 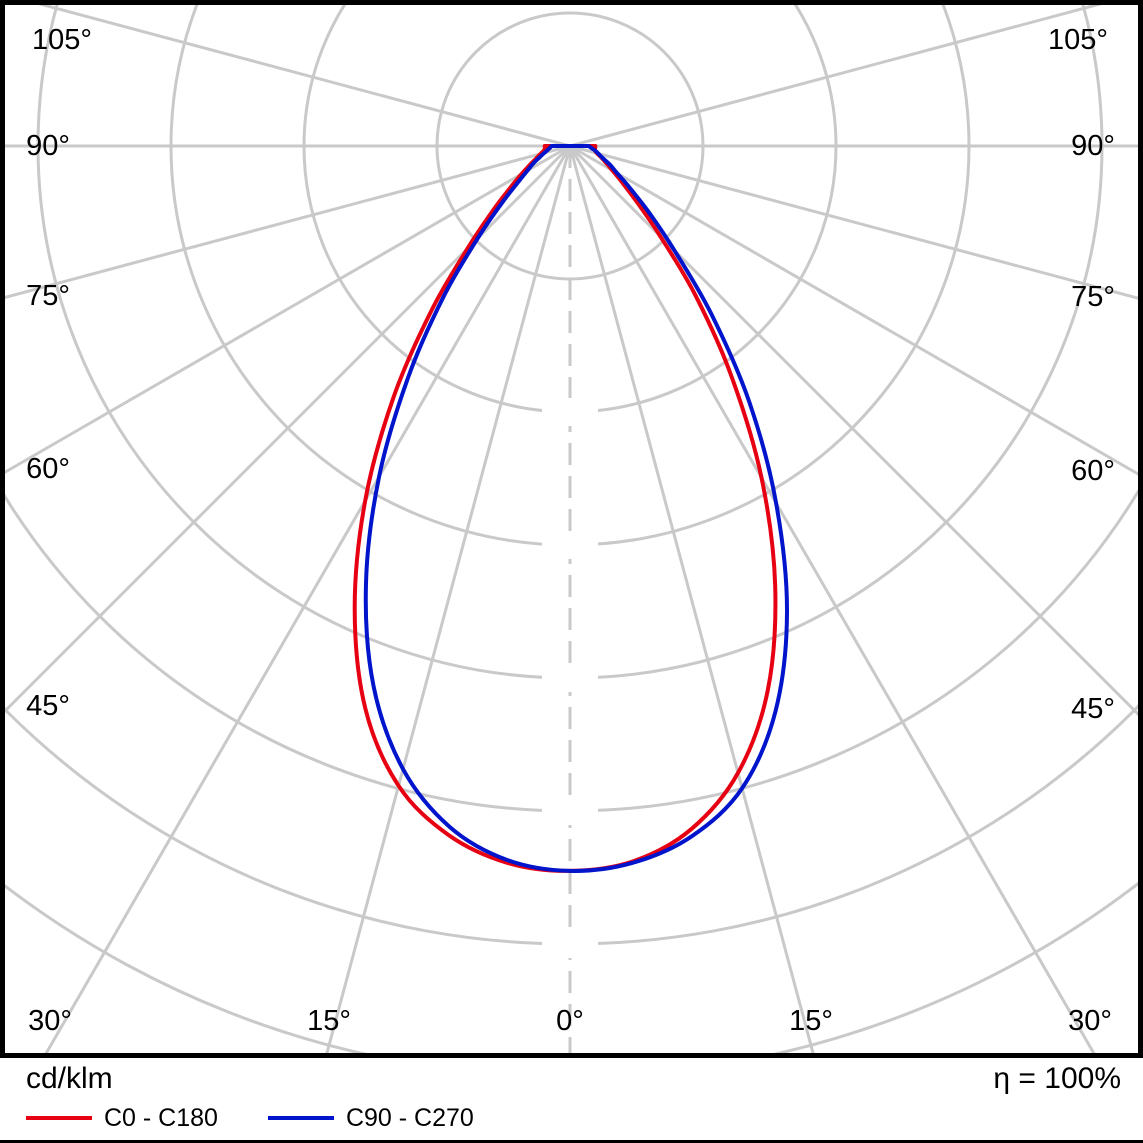 What do you see at coordinates (573, 1079) in the screenshot?
I see `footer-labels-row: cd/klm η = 100%` at bounding box center [573, 1079].